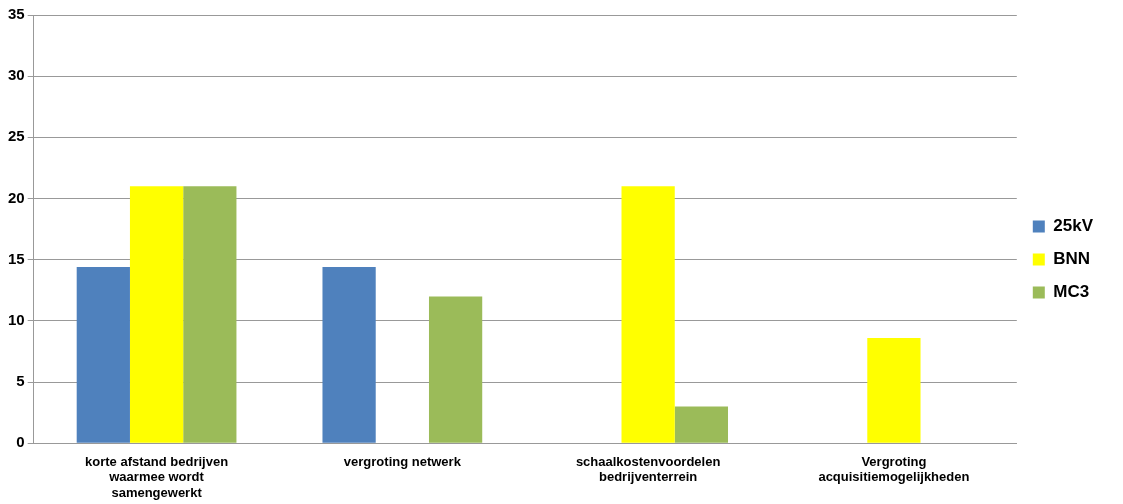 The width and height of the screenshot is (1123, 504). I want to click on x-tick-label: vergroting netwerk, so click(402, 461).